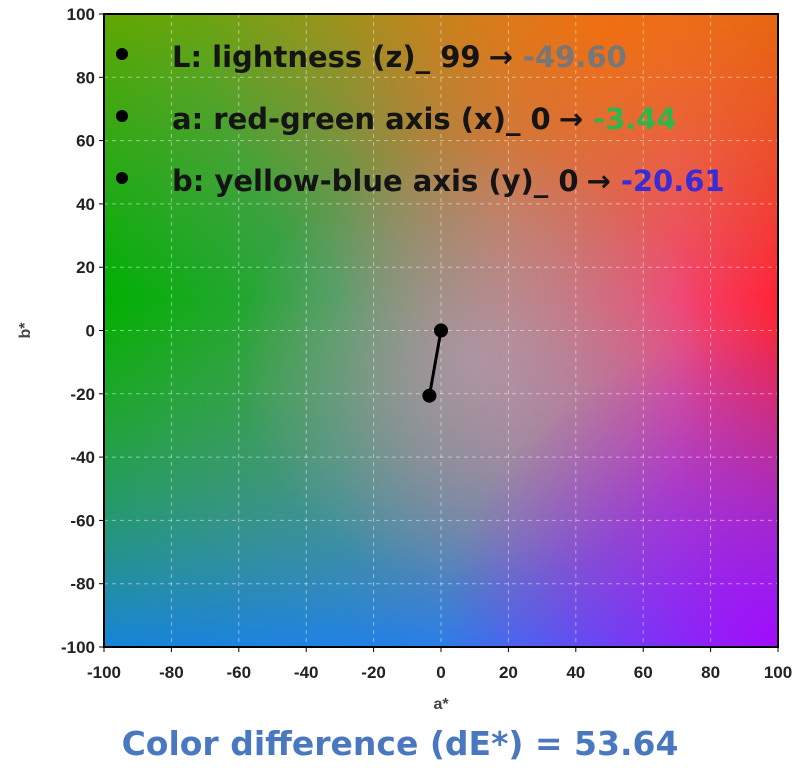 The height and width of the screenshot is (775, 800). Describe the element at coordinates (239, 672) in the screenshot. I see `x-tick-label: -60` at that location.